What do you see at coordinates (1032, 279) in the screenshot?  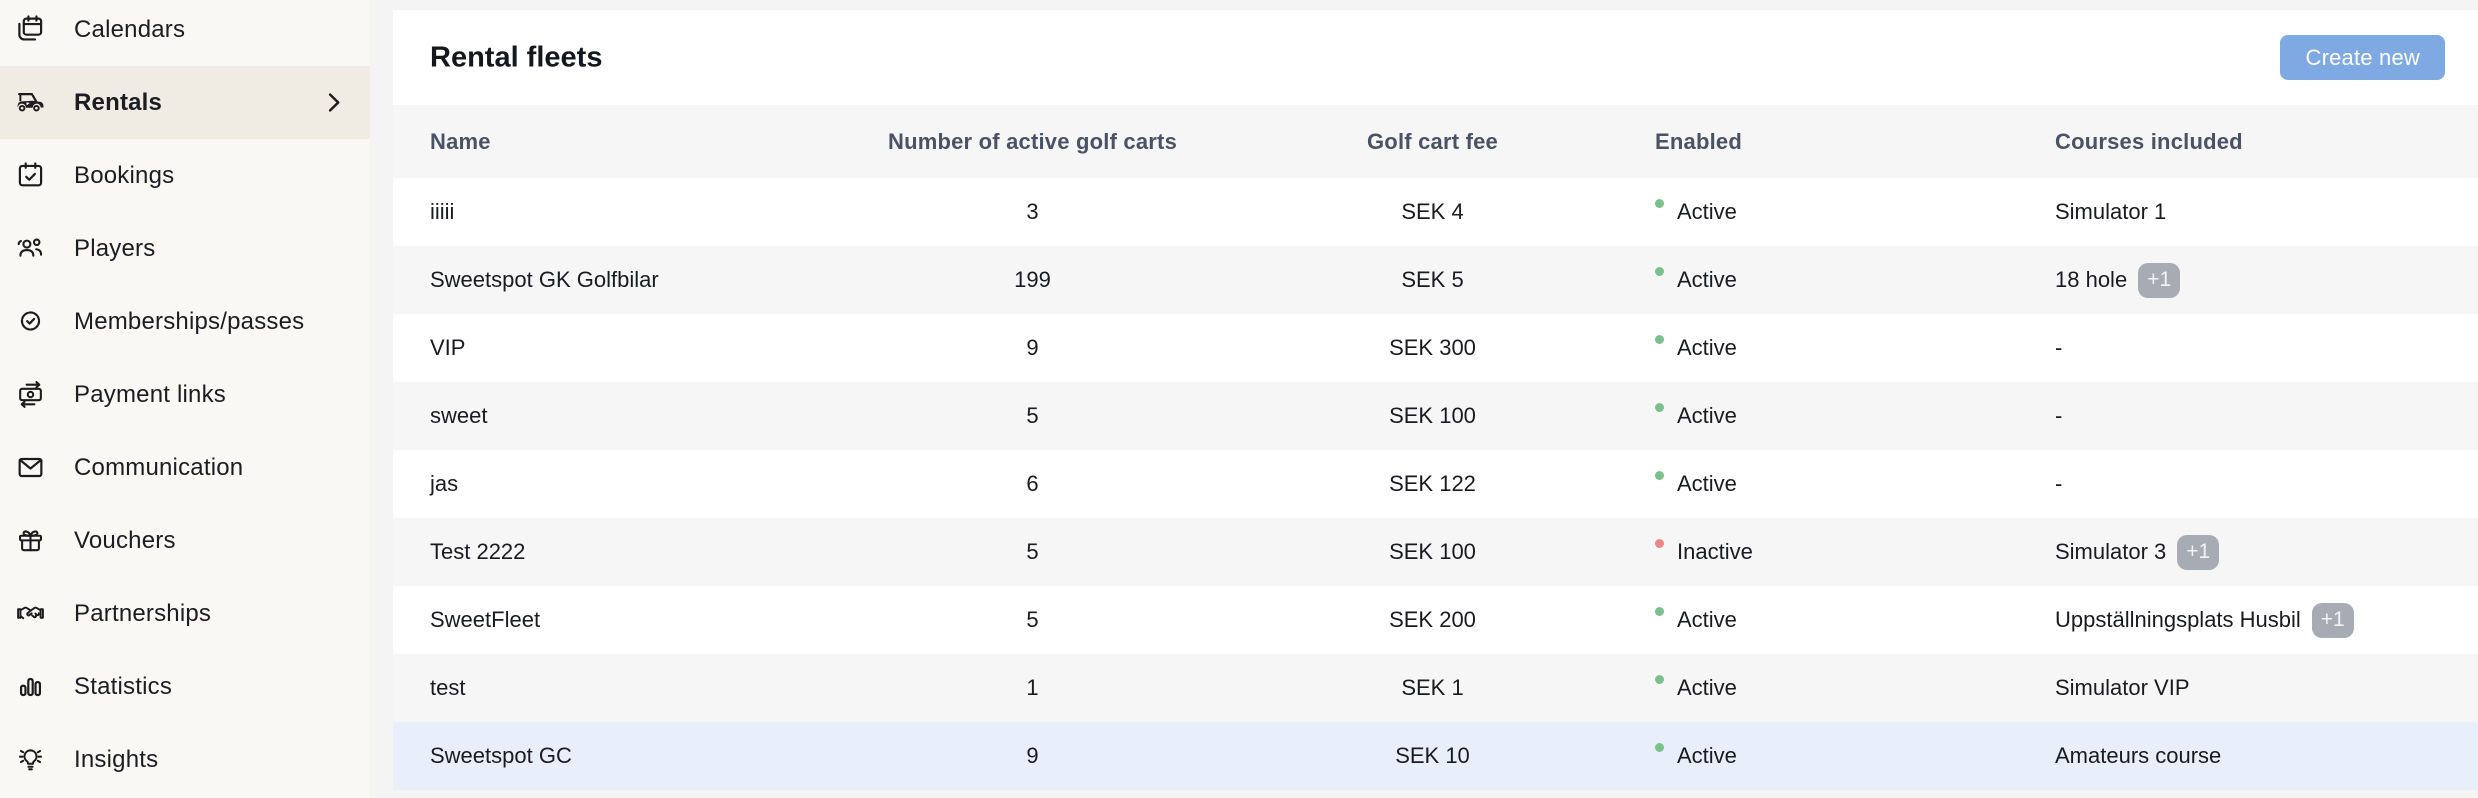 I see `active-carts-cell: 199` at bounding box center [1032, 279].